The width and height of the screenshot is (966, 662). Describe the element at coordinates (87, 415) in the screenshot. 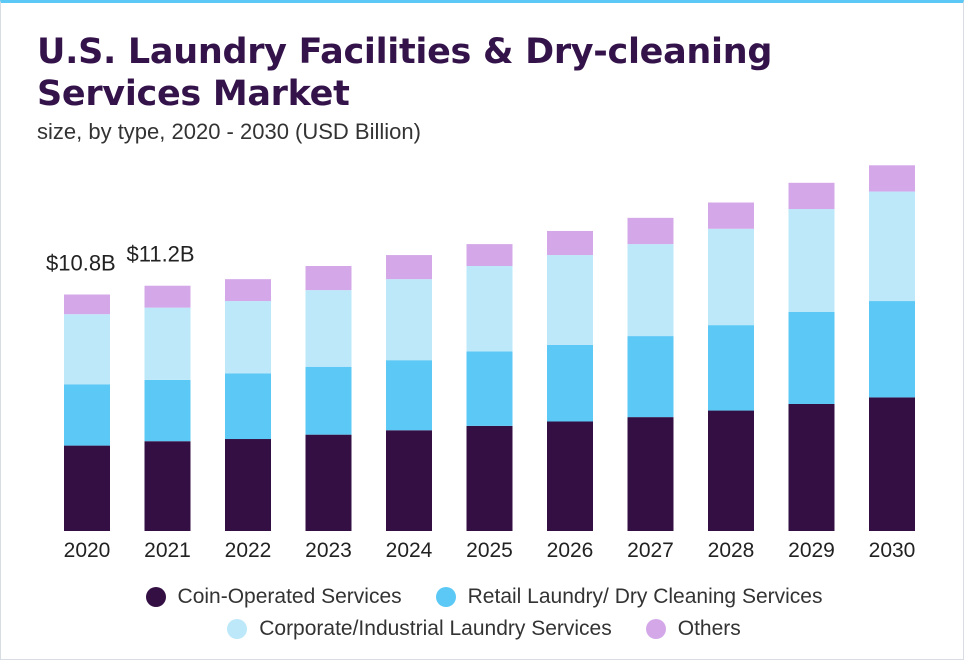

I see `bar-2020-retail-laundry-dry-cleaning-services` at that location.